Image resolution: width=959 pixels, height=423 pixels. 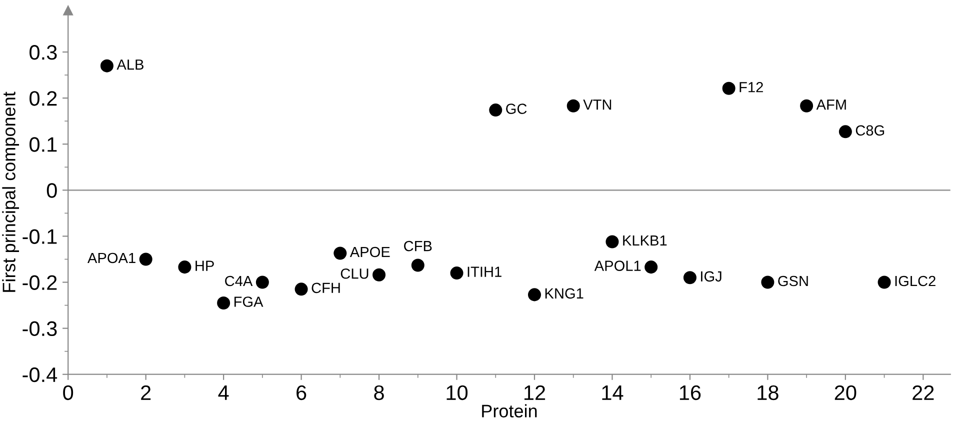 What do you see at coordinates (845, 392) in the screenshot?
I see `x-tick-label: 20` at bounding box center [845, 392].